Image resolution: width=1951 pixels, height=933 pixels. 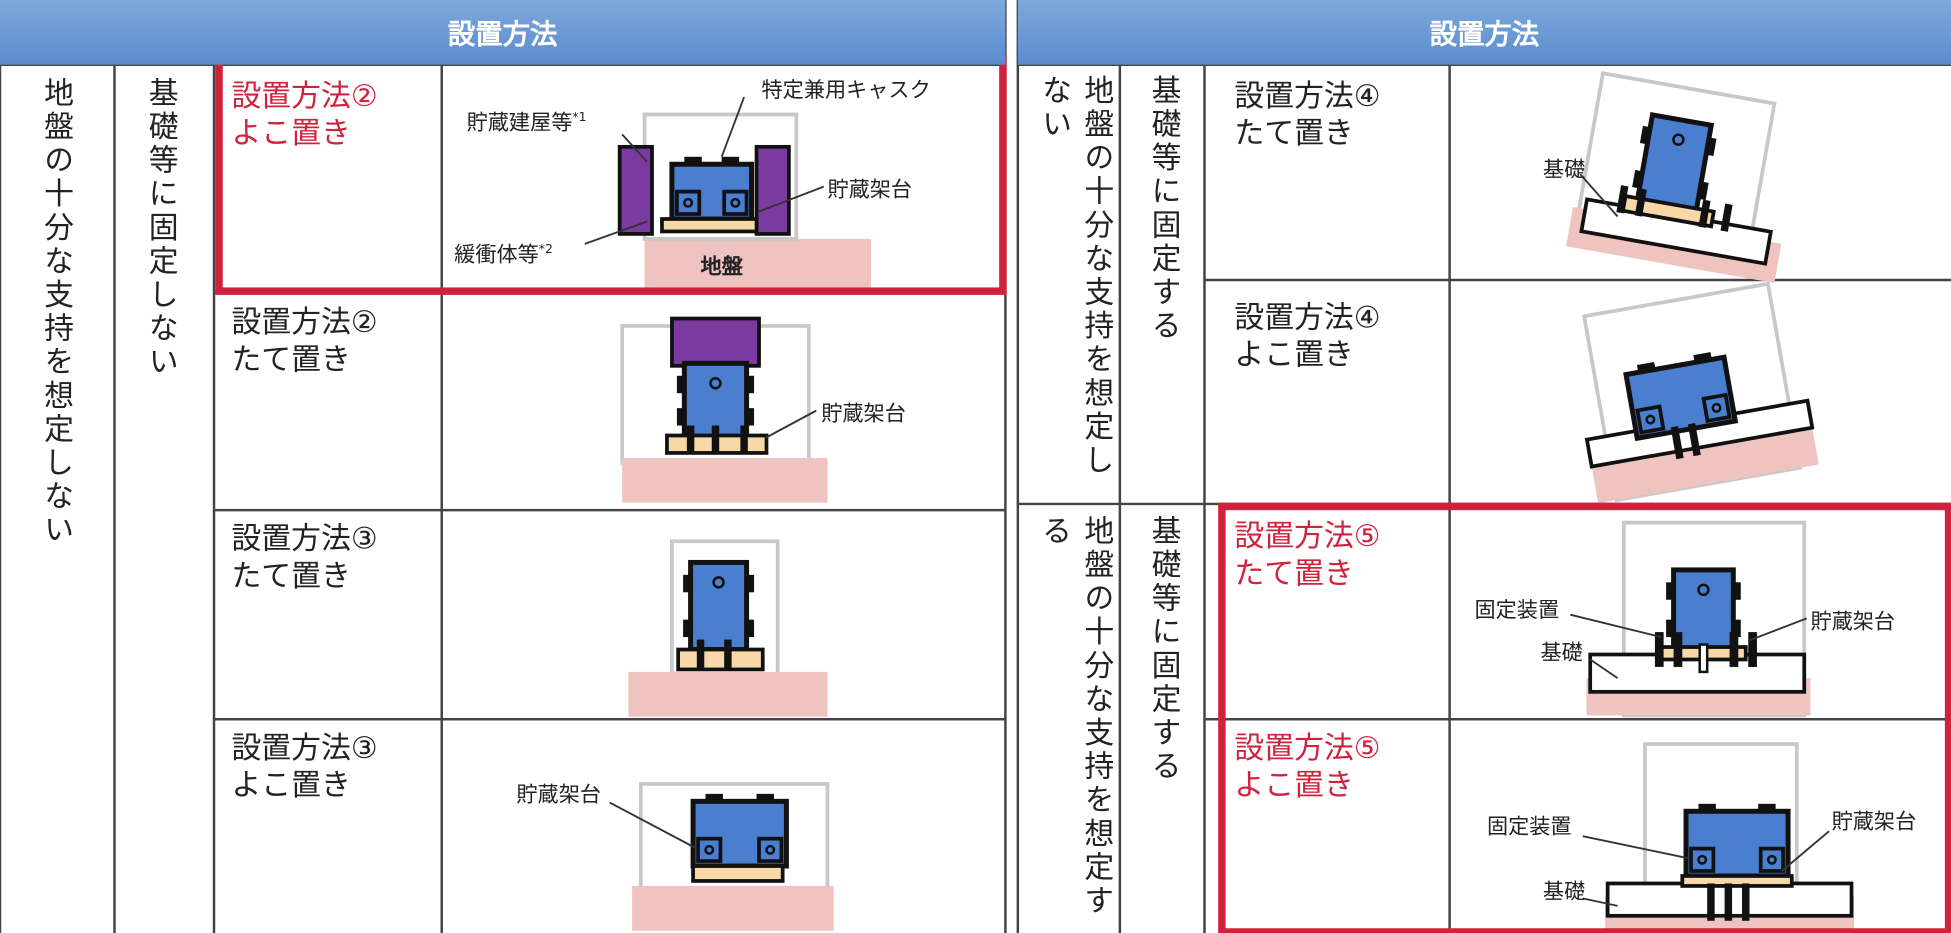 I want to click on support-label: 地盤の十分な支持を想定する, so click(x=1075, y=717).